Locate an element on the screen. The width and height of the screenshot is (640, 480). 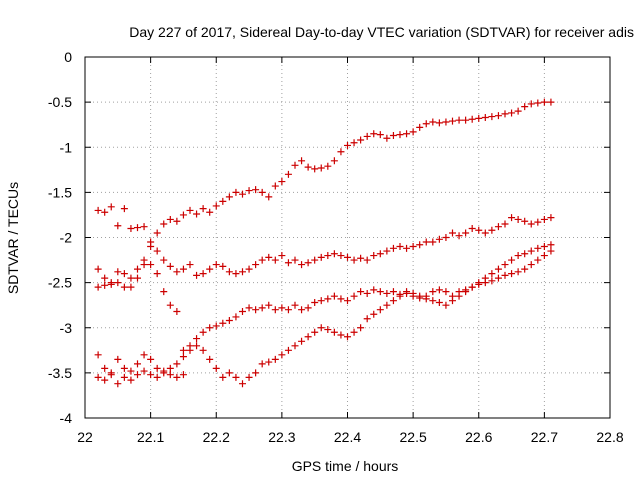
x-tick-label: 22.4 is located at coordinates (347, 437).